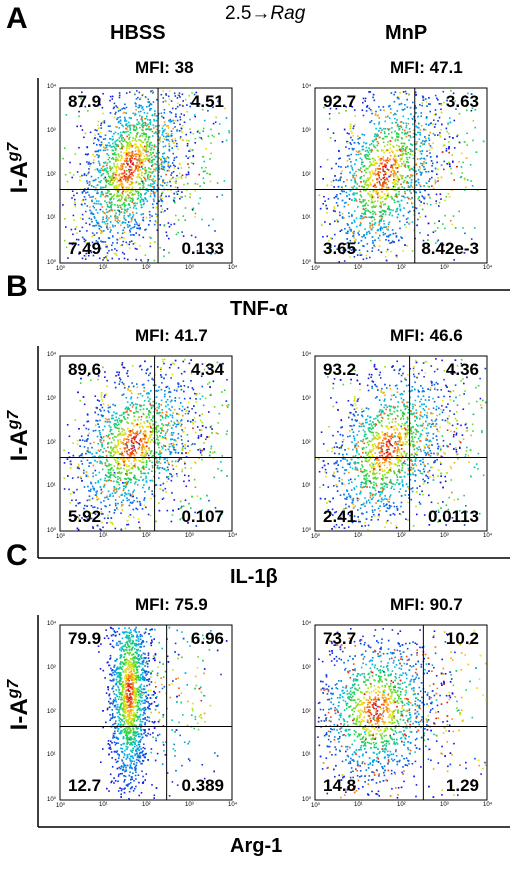 Image resolution: width=520 pixels, height=890 pixels. What do you see at coordinates (164, 67) in the screenshot?
I see `mfi-label: MFI: 38` at bounding box center [164, 67].